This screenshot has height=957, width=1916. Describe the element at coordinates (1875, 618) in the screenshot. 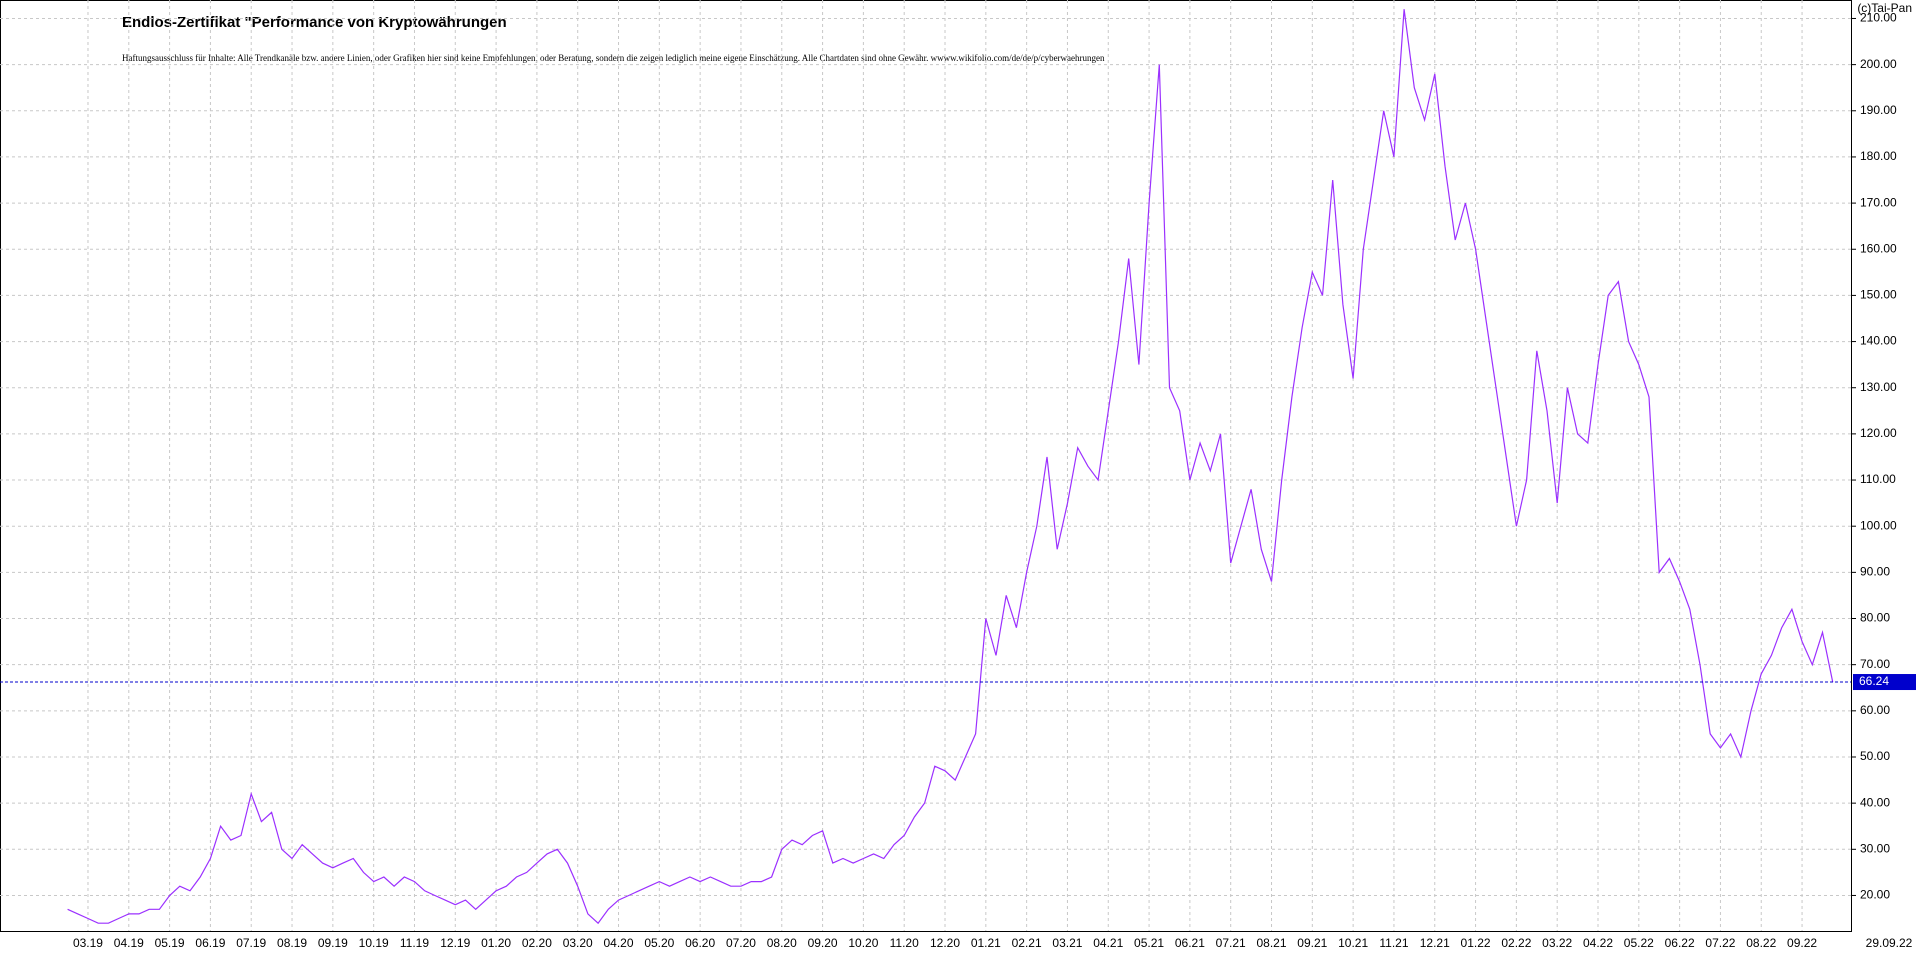

I see `y-tick-label: 80.00` at that location.